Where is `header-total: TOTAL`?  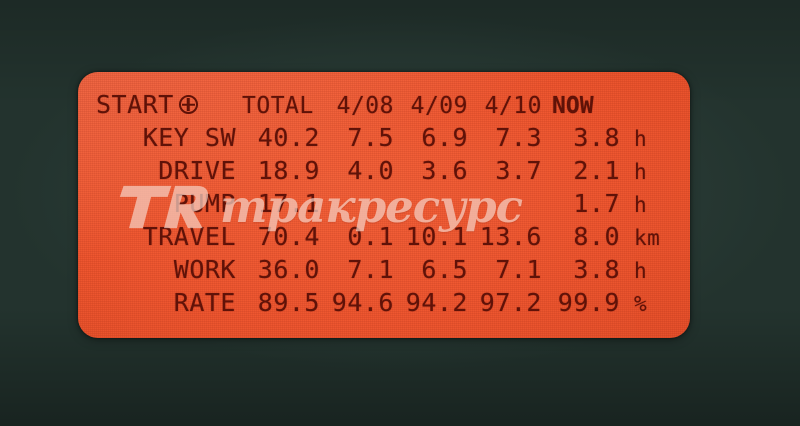
header-total: TOTAL is located at coordinates (278, 106).